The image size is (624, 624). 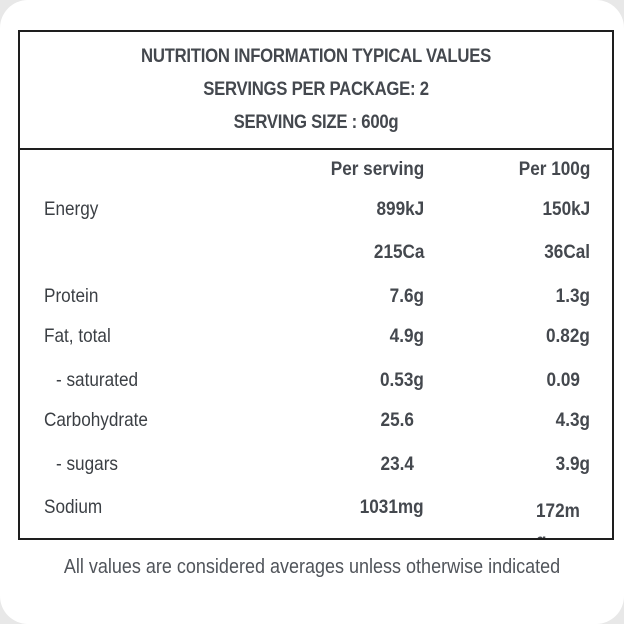 What do you see at coordinates (572, 420) in the screenshot?
I see `per-100g-value: 4.3g` at bounding box center [572, 420].